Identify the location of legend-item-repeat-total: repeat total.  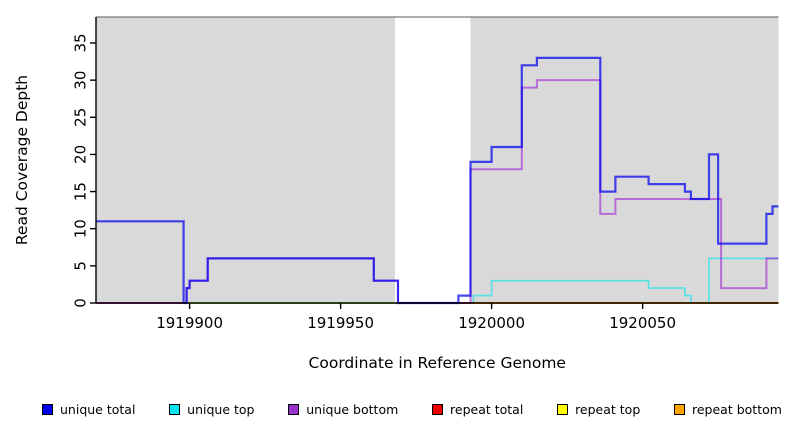
(477, 409).